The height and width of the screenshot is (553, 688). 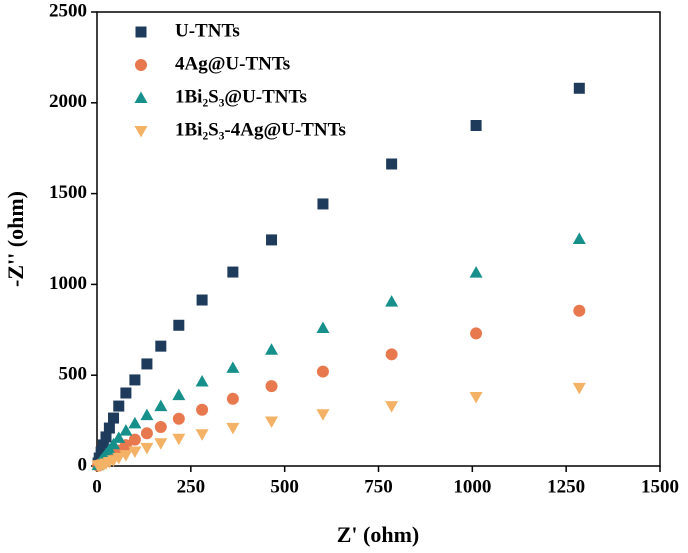 I want to click on y-tick-label: 1000, so click(x=68, y=283).